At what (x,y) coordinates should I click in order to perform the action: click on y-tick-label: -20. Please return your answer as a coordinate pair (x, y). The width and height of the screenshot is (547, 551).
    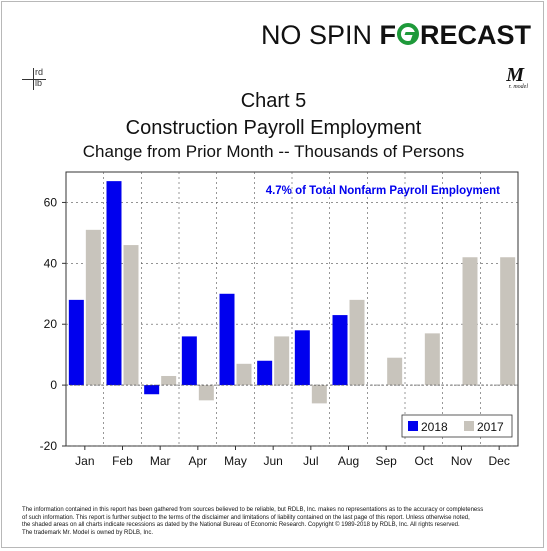
    Looking at the image, I should click on (49, 446).